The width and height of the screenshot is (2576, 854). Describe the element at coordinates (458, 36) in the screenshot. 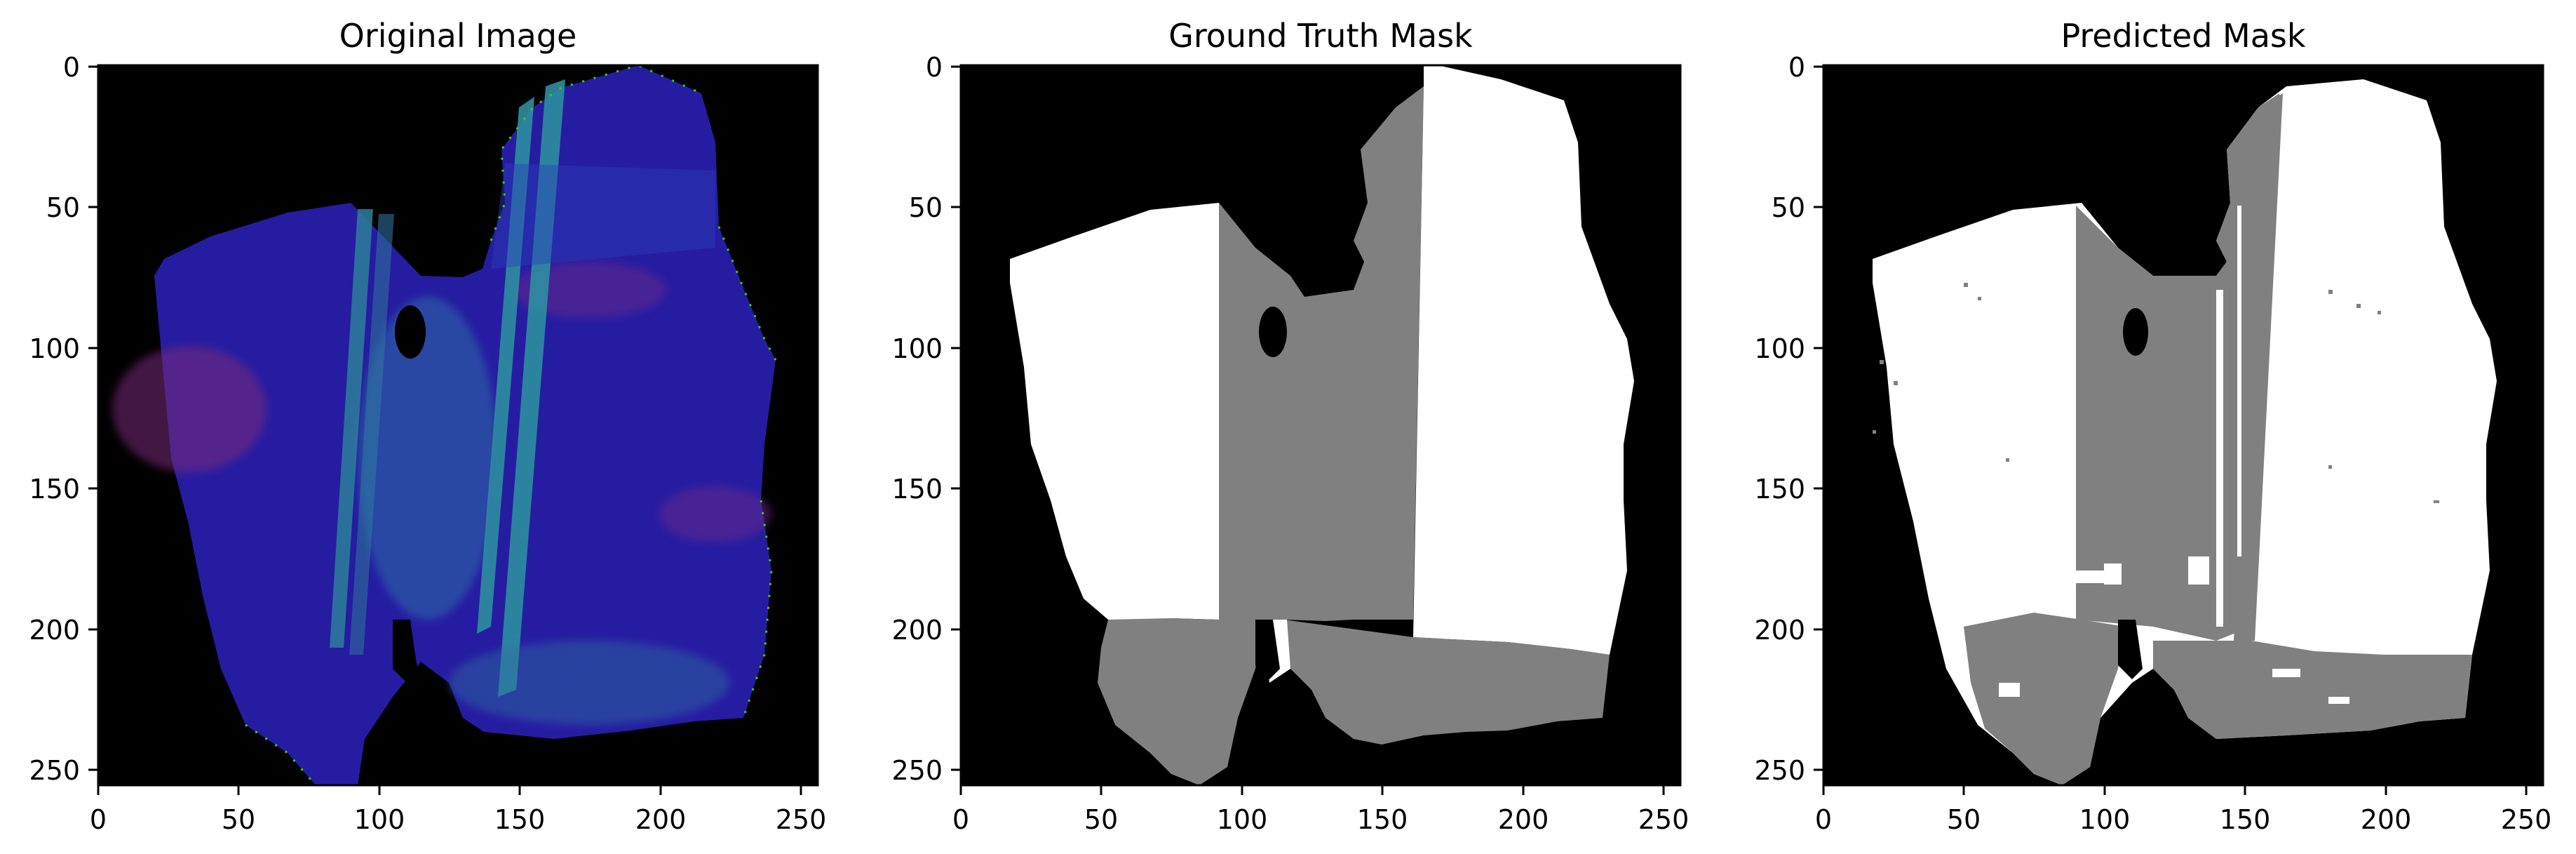

I see `panel-title: Original Image` at that location.